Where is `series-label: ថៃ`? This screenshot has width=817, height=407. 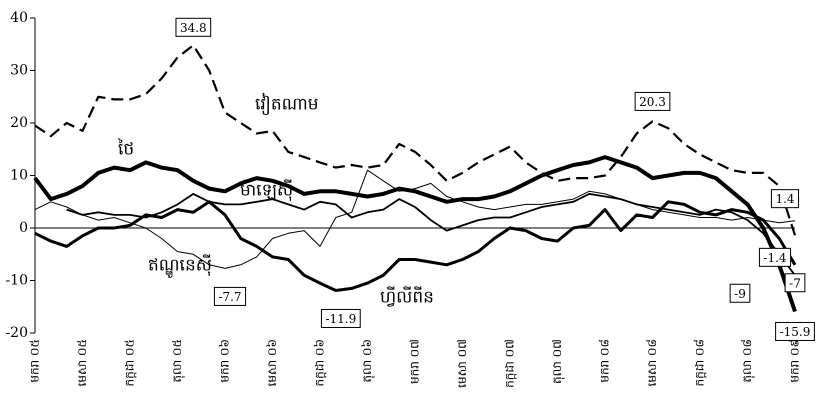 series-label: ថៃ is located at coordinates (125, 149).